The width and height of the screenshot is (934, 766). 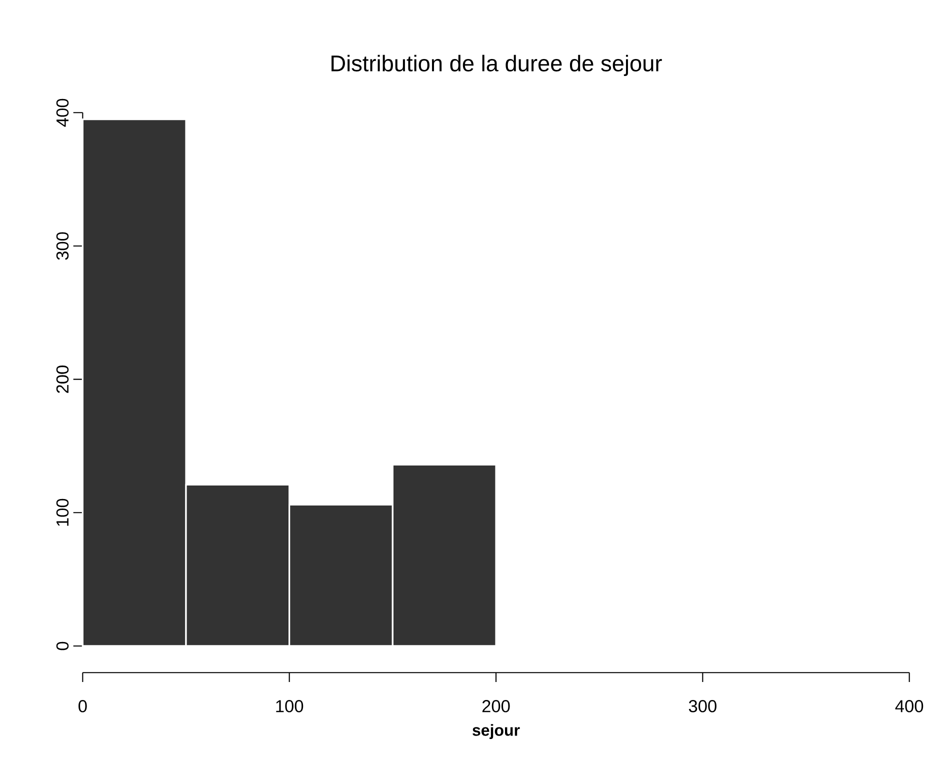 What do you see at coordinates (62, 512) in the screenshot?
I see `y-tick-label: 100` at bounding box center [62, 512].